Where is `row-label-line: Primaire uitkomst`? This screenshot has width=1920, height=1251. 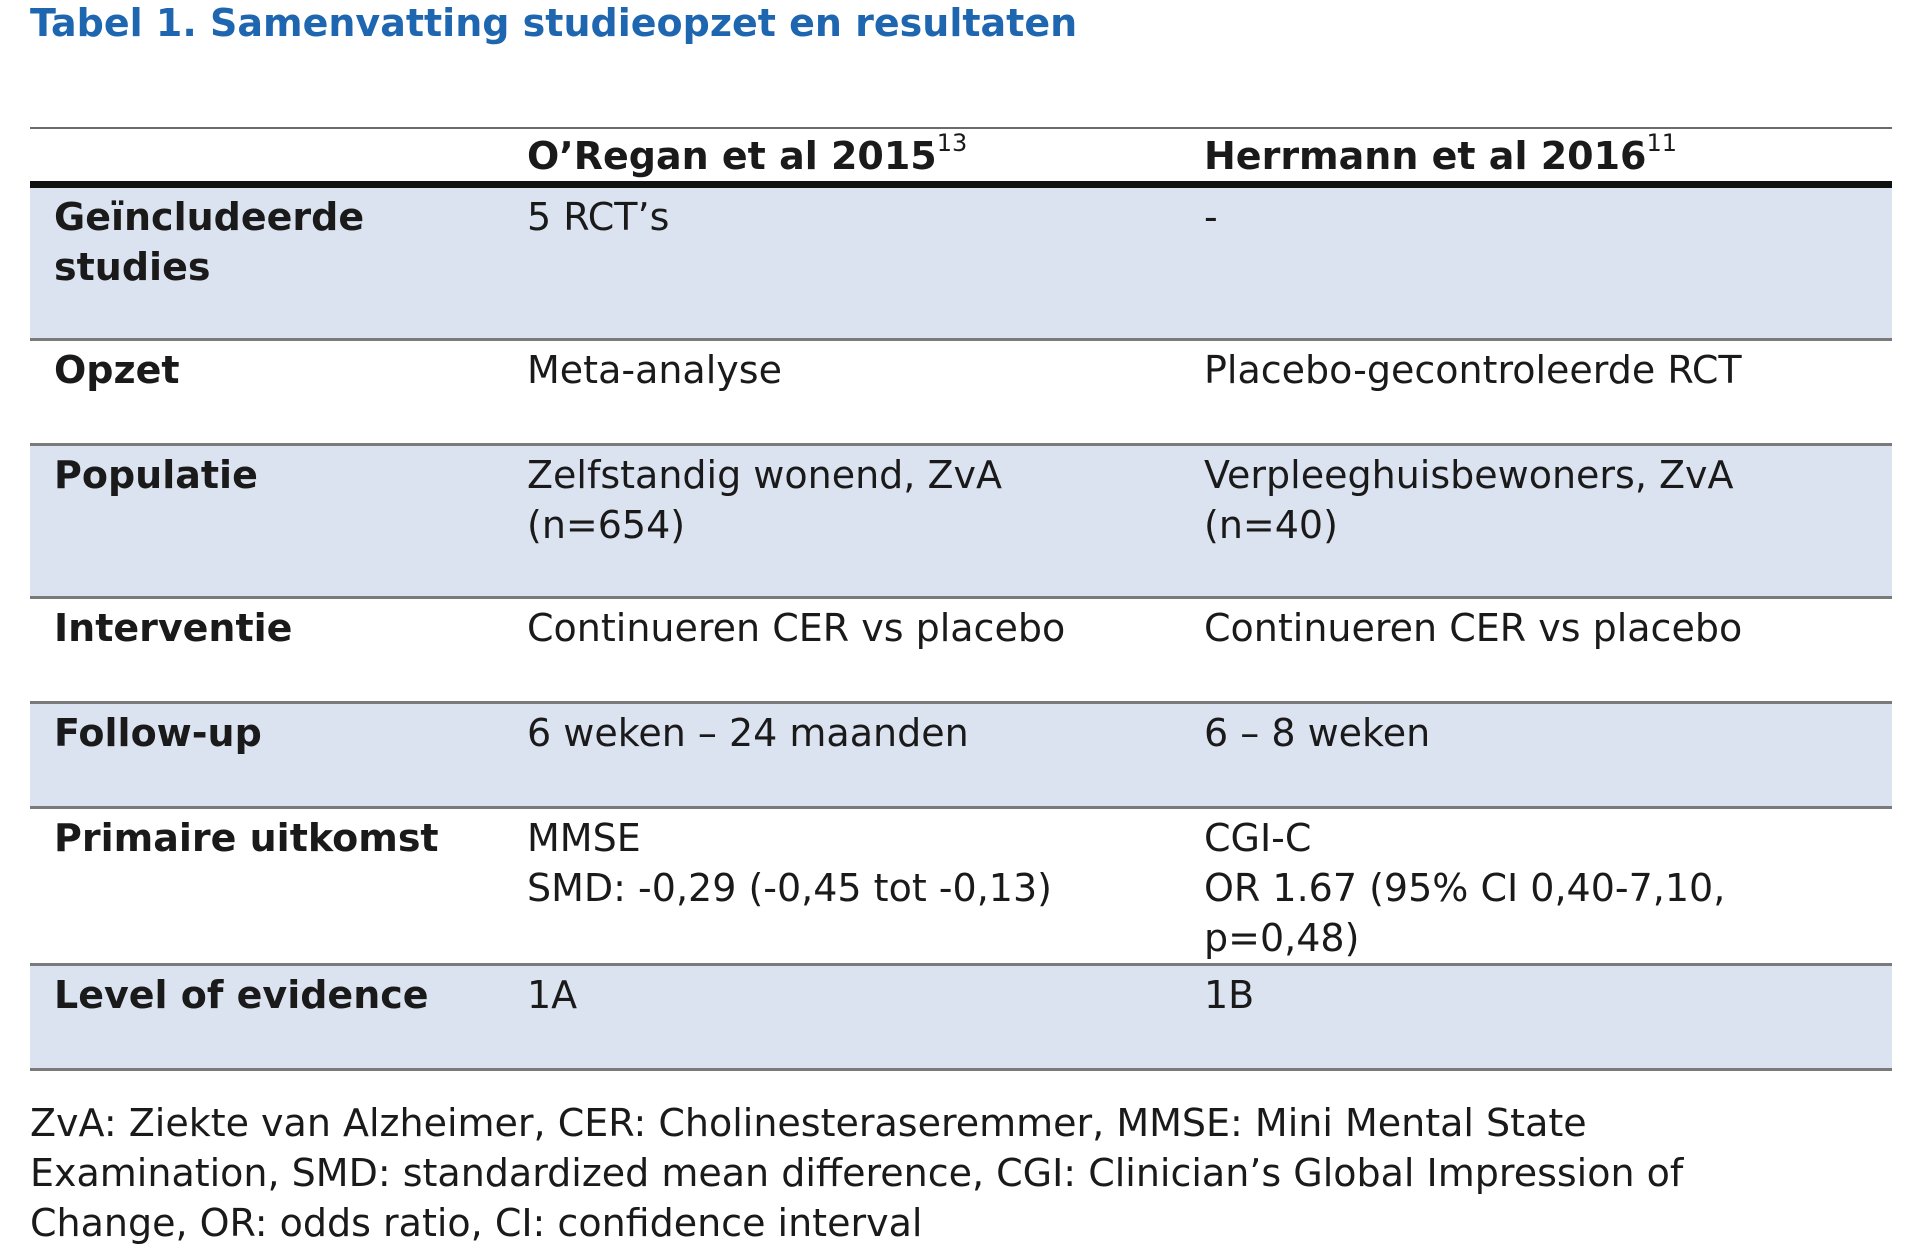 row-label-line: Primaire uitkomst is located at coordinates (246, 838).